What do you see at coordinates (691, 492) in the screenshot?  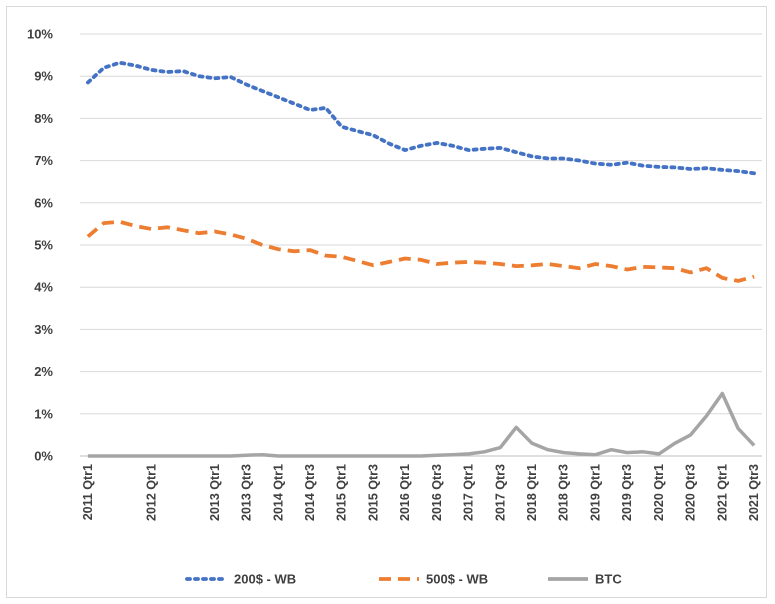 I see `x-tick-label: 2020 Qtr3` at bounding box center [691, 492].